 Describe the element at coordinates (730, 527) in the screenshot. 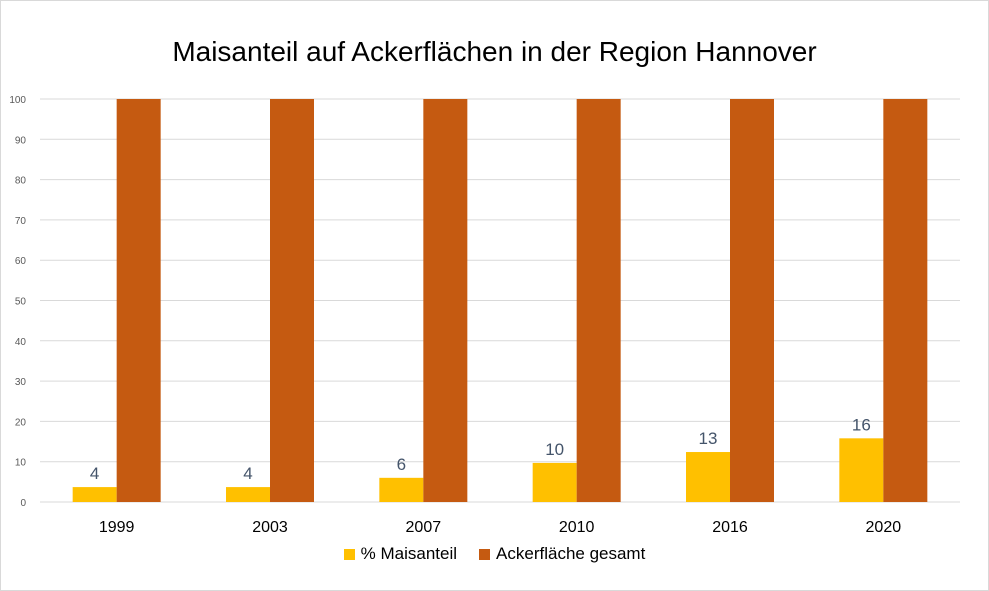

I see `x-tick-label: 2016` at that location.